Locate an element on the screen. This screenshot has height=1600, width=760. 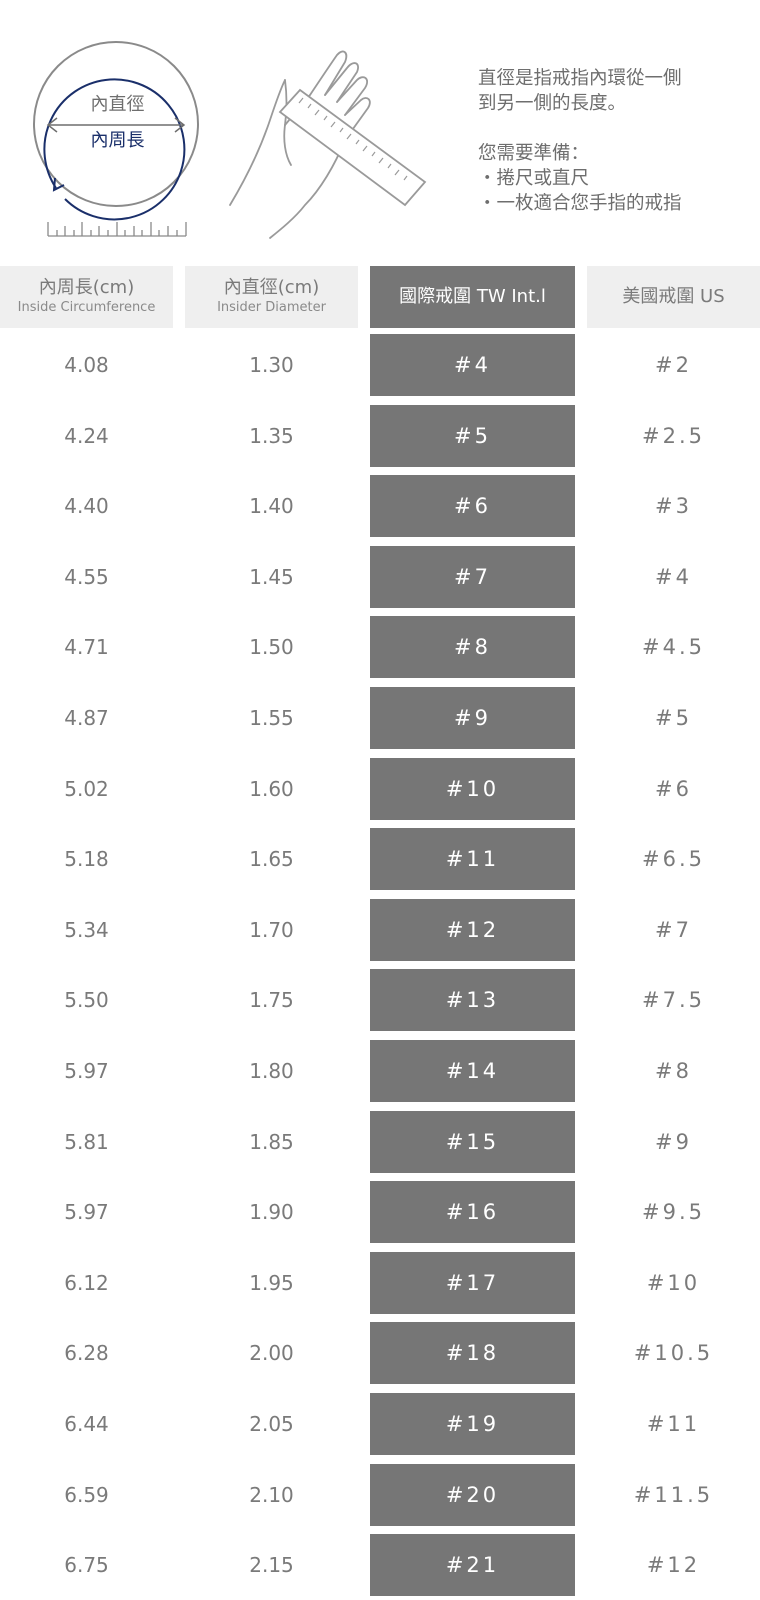
circumference-cell: 5.34 is located at coordinates (86, 929).